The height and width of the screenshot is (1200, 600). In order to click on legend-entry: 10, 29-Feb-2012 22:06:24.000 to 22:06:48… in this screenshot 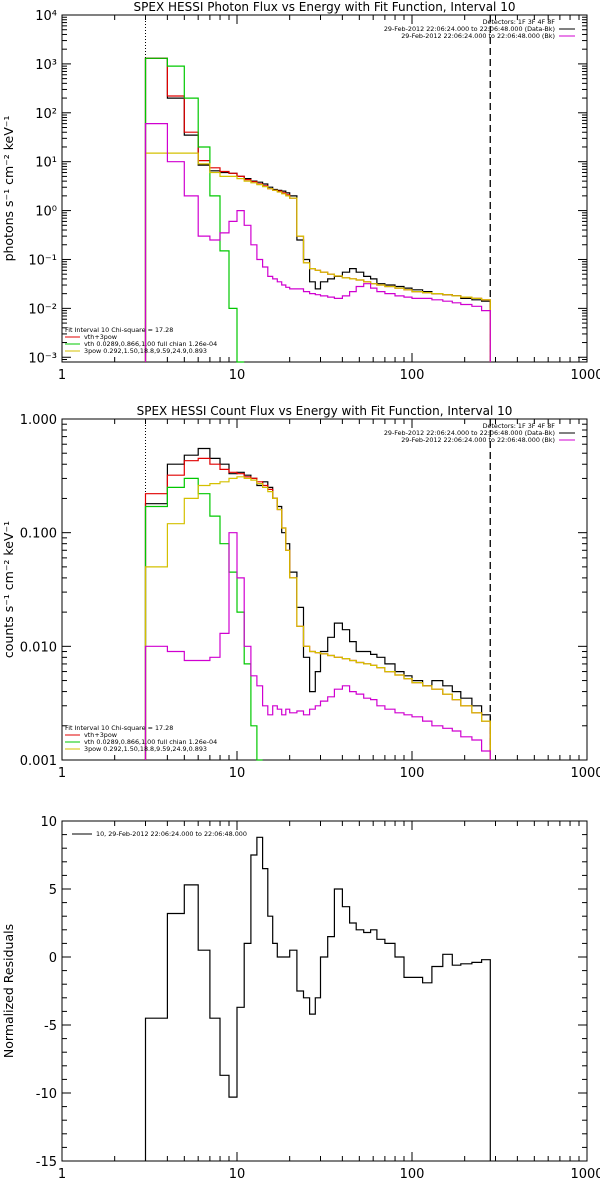, I will do `click(171, 834)`.